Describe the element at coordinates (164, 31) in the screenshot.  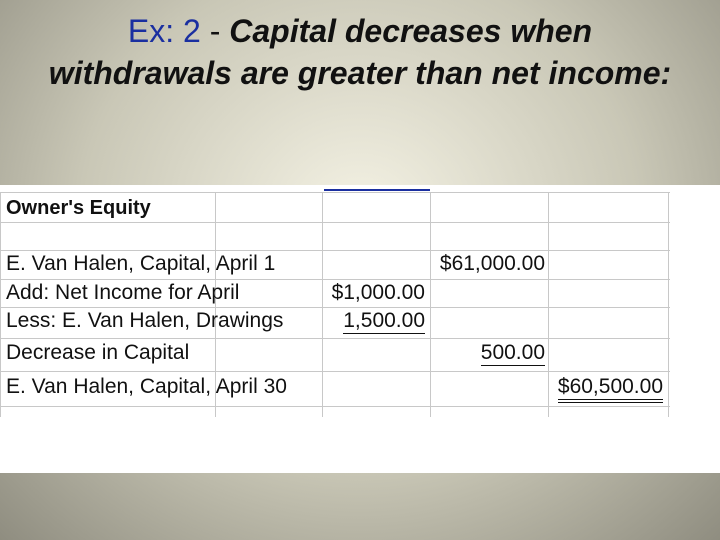
I see `title-label: Ex: 2` at that location.